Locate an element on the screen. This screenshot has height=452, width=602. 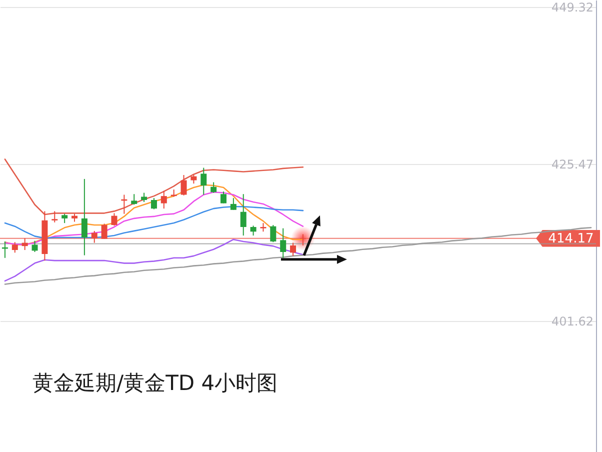
text: 黄金延期/黄金TD 4小时图 is located at coordinates (155, 383).